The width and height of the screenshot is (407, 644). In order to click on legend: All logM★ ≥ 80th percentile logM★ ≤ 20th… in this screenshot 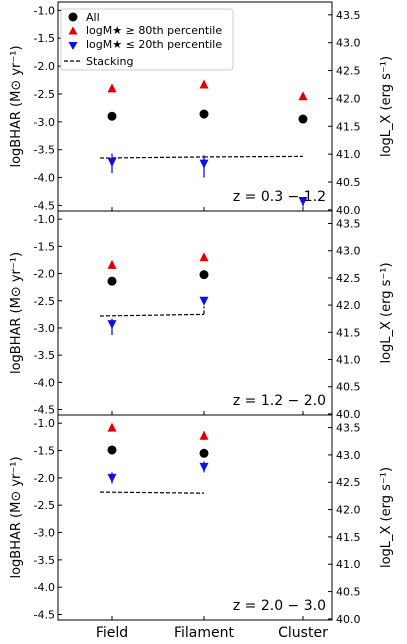, I will do `click(147, 39)`.